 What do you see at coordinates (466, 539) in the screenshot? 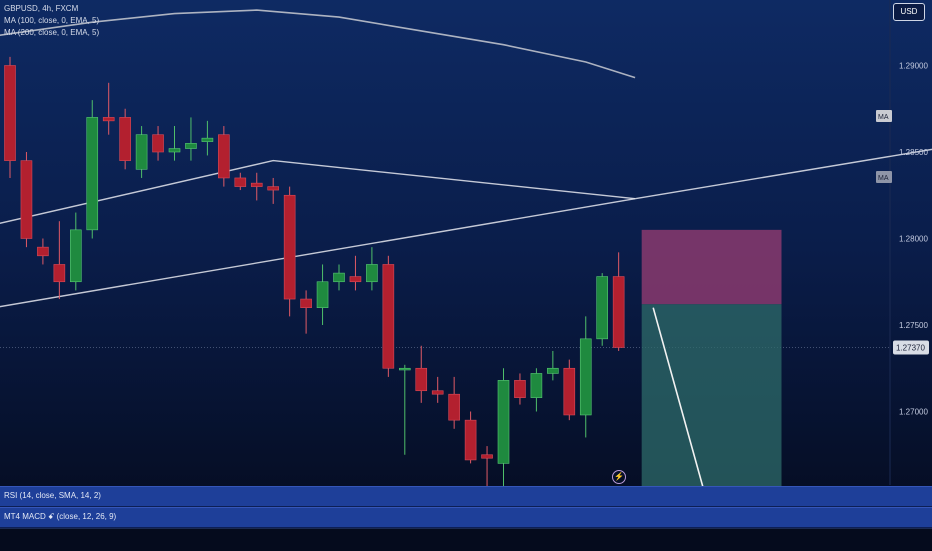
I see `time-axis` at bounding box center [466, 539].